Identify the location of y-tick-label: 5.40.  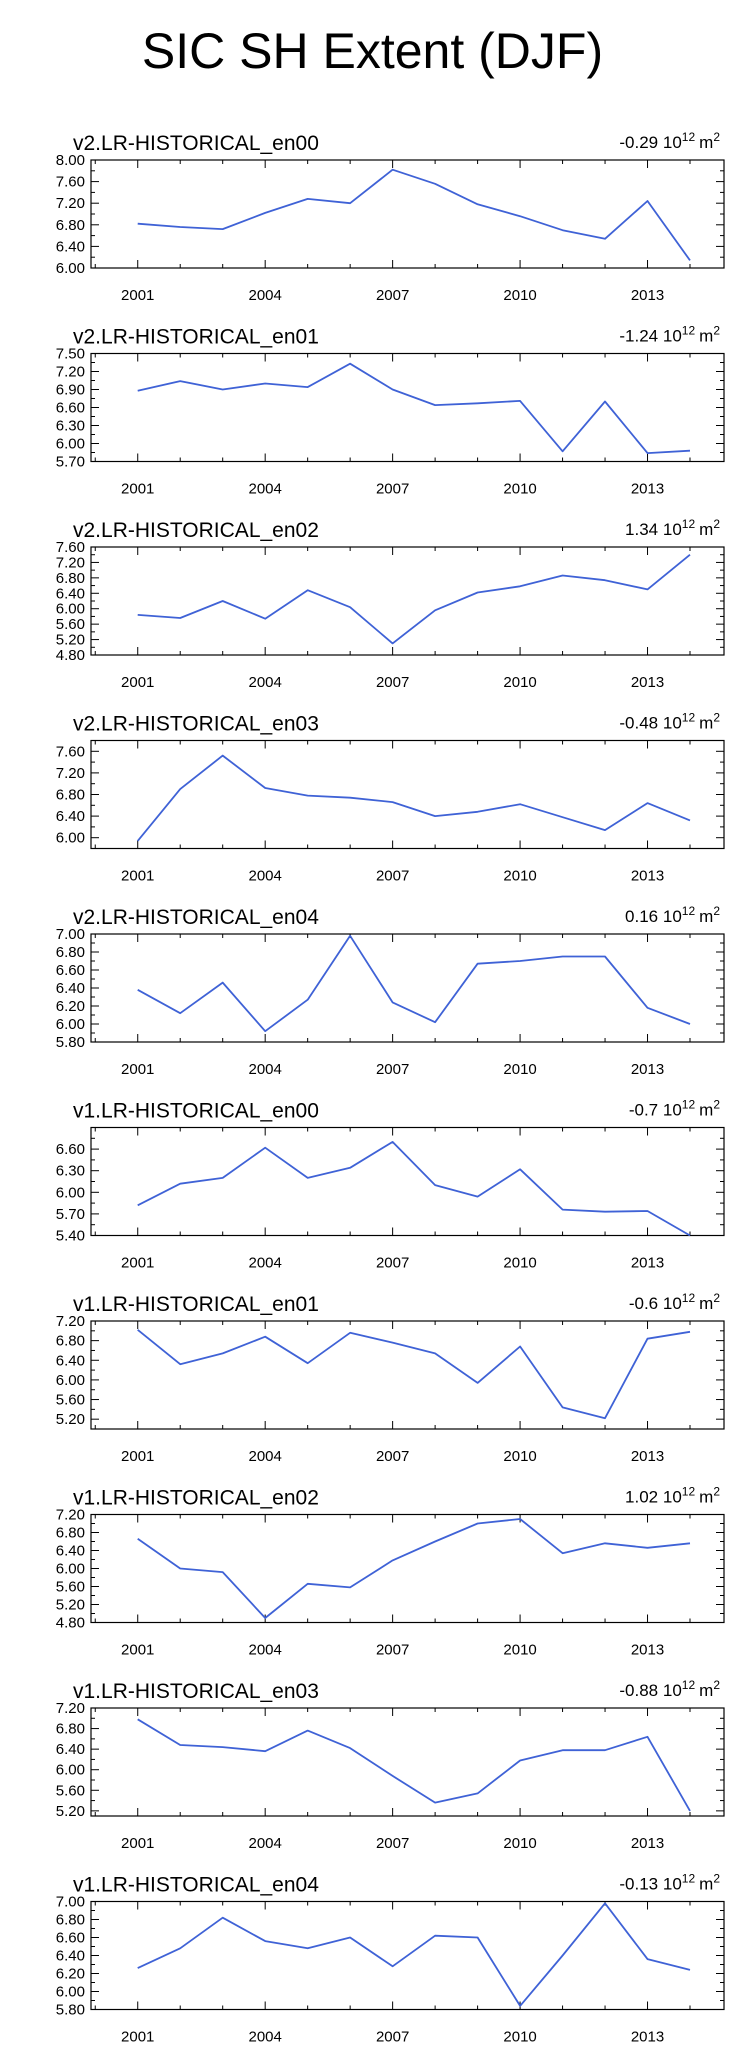
(70, 1236).